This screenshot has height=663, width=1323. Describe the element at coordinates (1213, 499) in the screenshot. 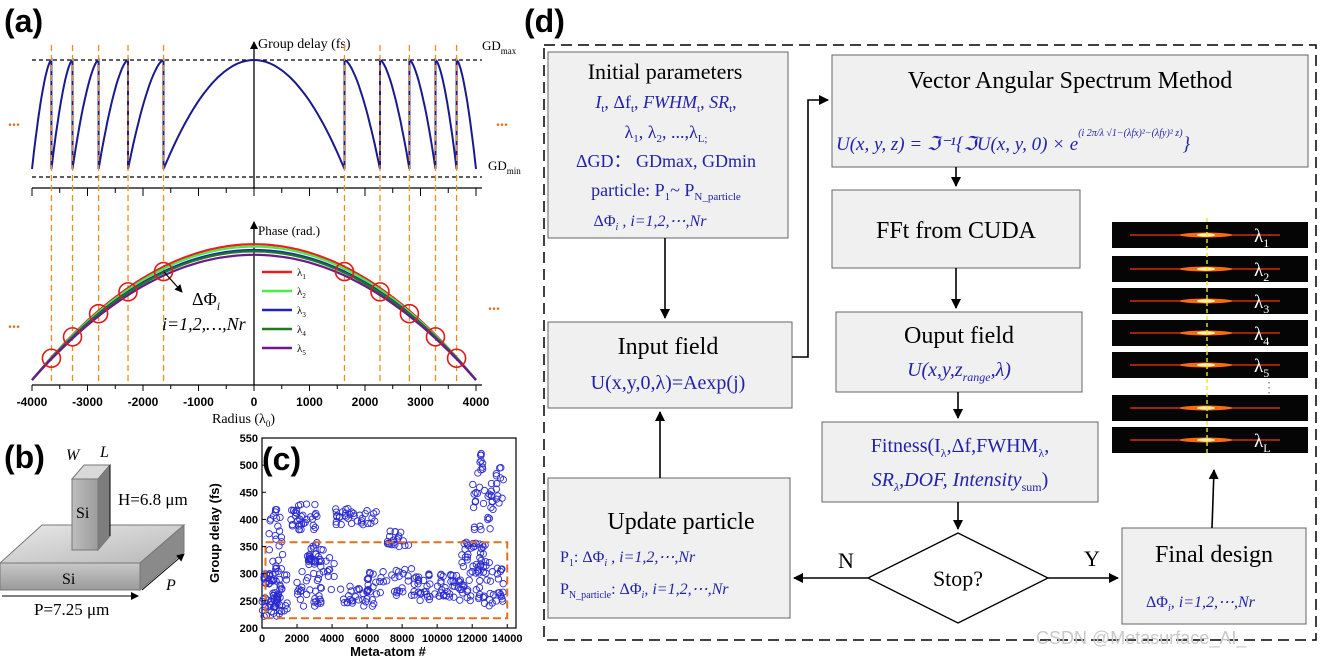

I see `arrow-final-to-spectra` at that location.